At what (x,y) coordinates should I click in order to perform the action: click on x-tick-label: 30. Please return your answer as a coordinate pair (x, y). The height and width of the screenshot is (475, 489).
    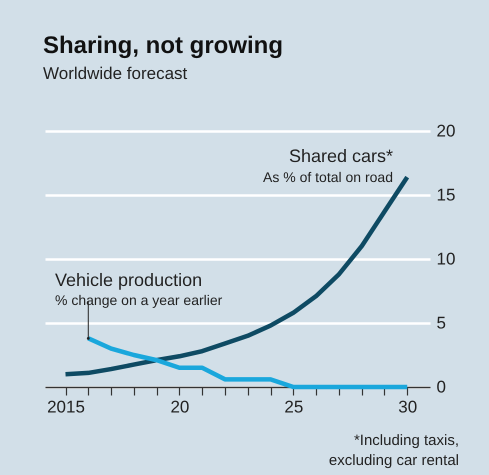
    Looking at the image, I should click on (408, 407).